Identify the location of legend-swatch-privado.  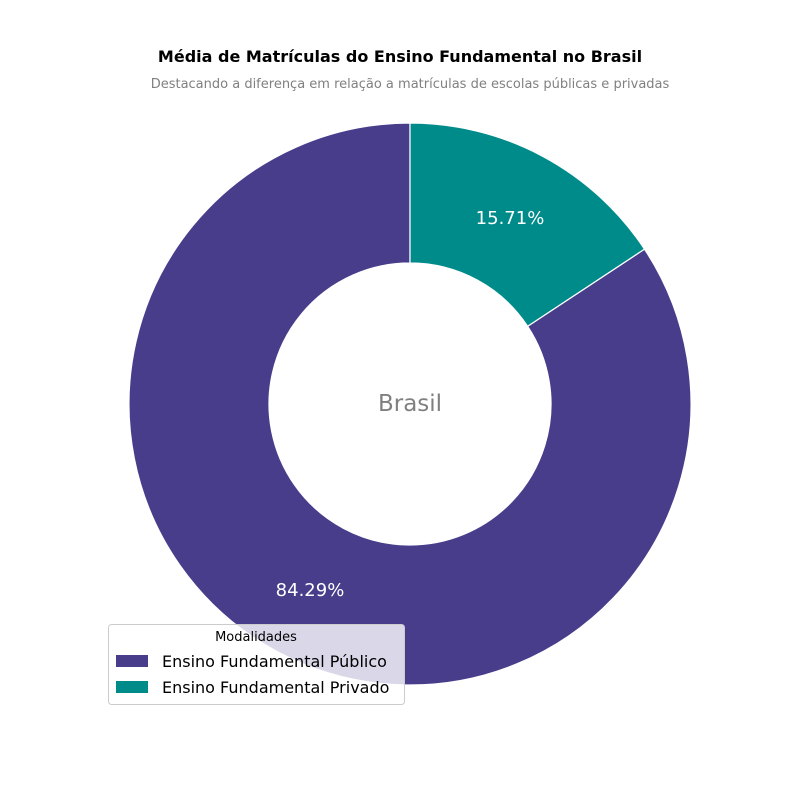
(132, 687).